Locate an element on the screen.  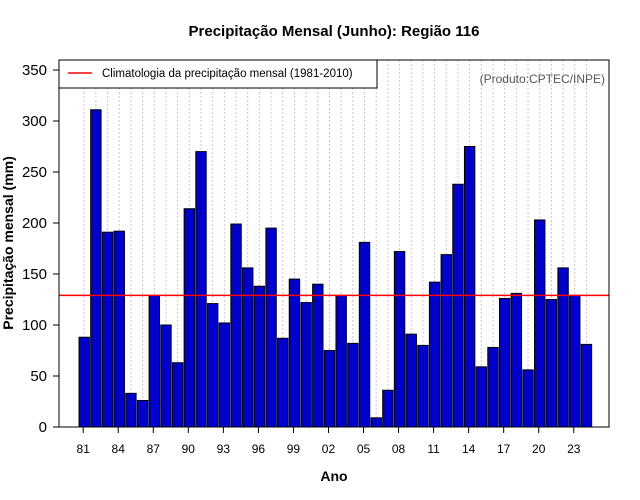
x-tick-label: 96 is located at coordinates (259, 449).